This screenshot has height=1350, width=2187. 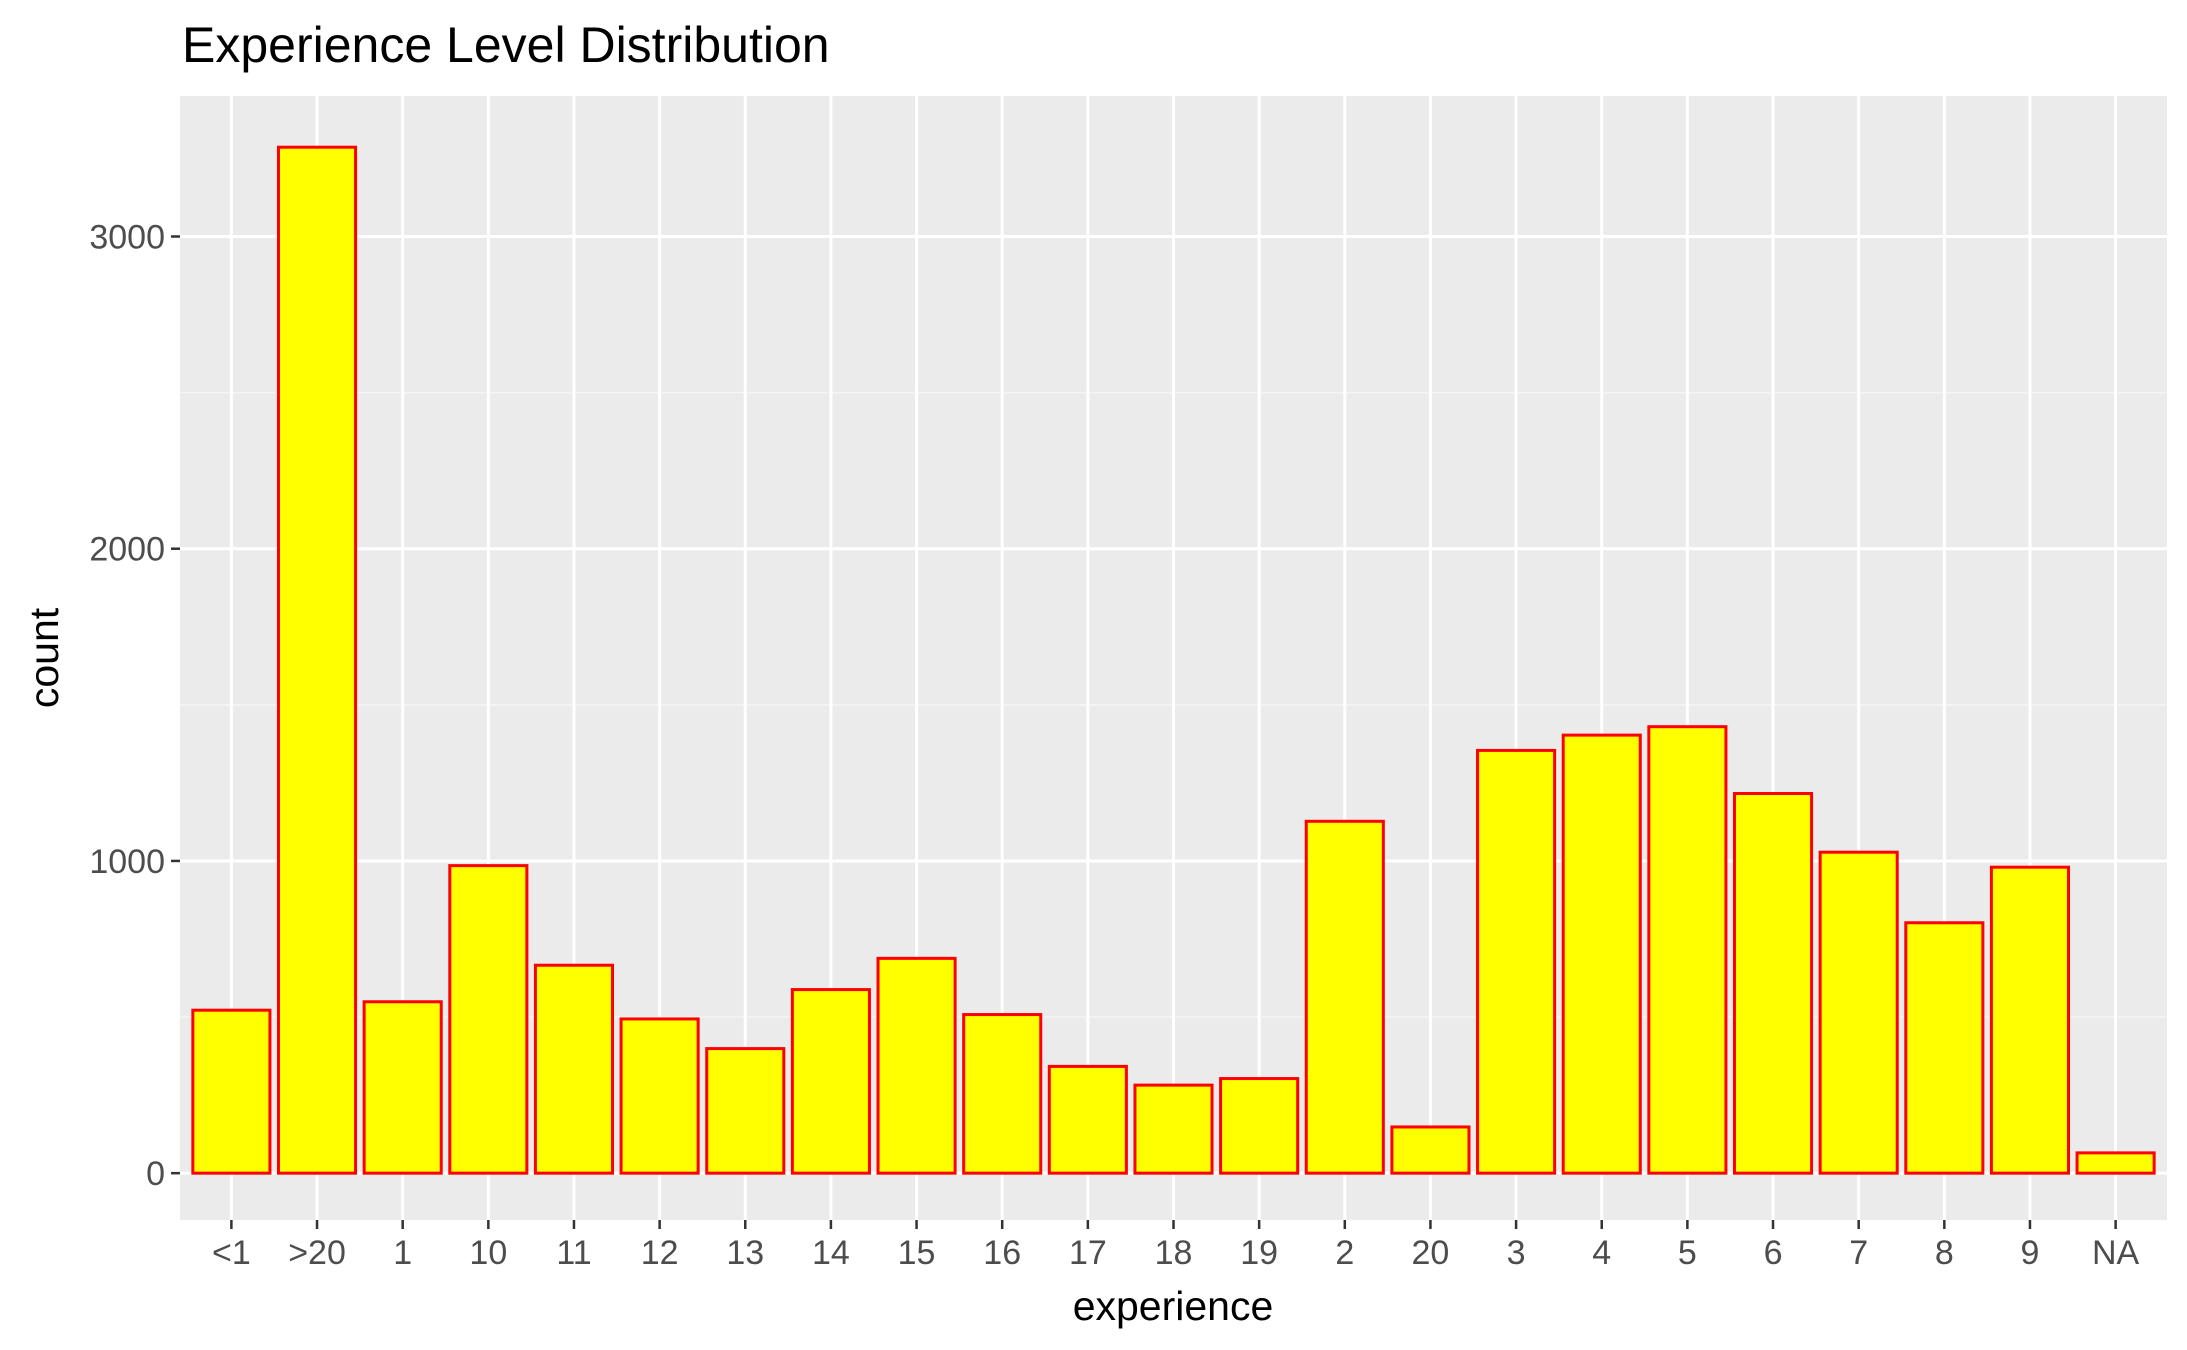 What do you see at coordinates (573, 1253) in the screenshot?
I see `x-tick-label-4: 11` at bounding box center [573, 1253].